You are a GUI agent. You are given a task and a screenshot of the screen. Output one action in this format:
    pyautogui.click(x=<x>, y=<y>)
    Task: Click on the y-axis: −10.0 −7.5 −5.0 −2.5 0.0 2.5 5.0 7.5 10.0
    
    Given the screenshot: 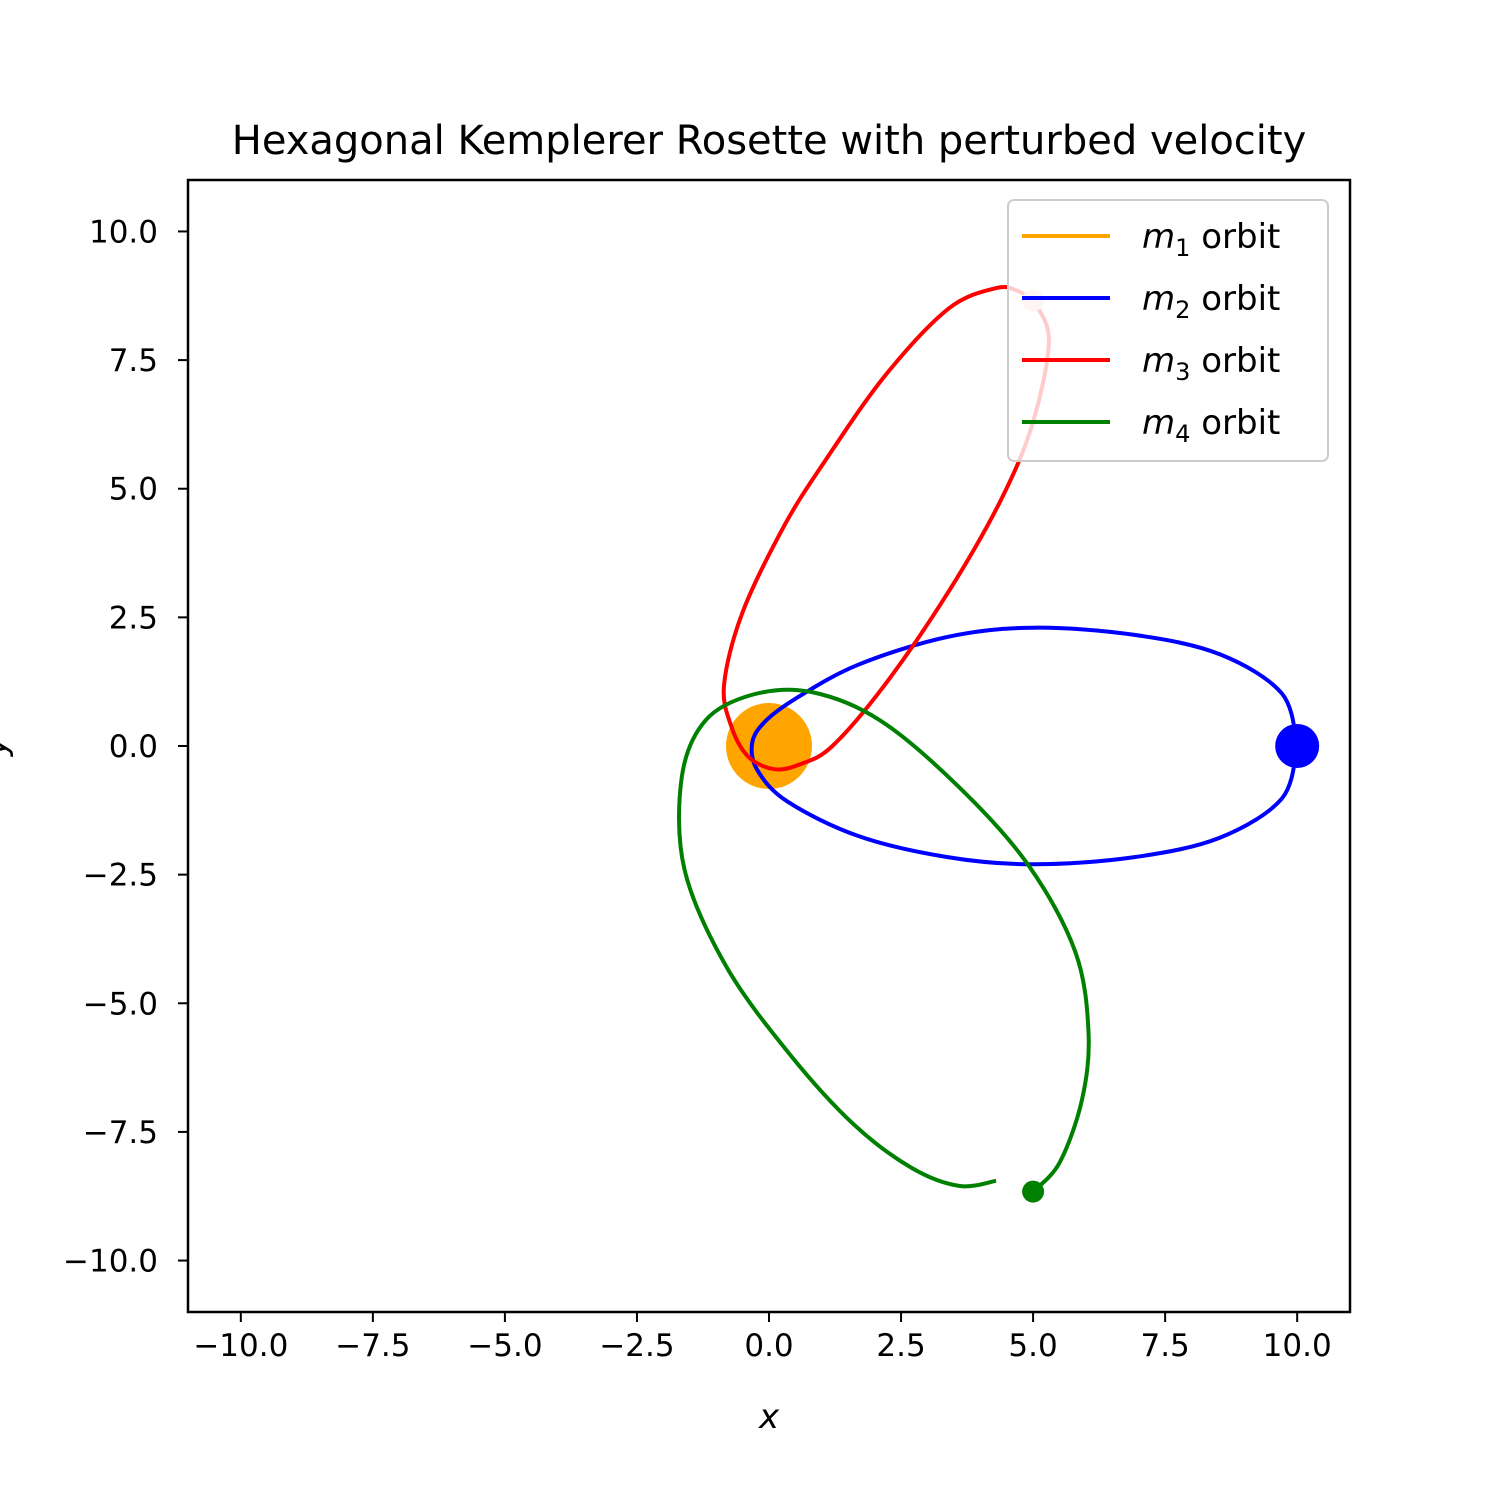 What is the action you would take?
    pyautogui.click(x=125, y=747)
    